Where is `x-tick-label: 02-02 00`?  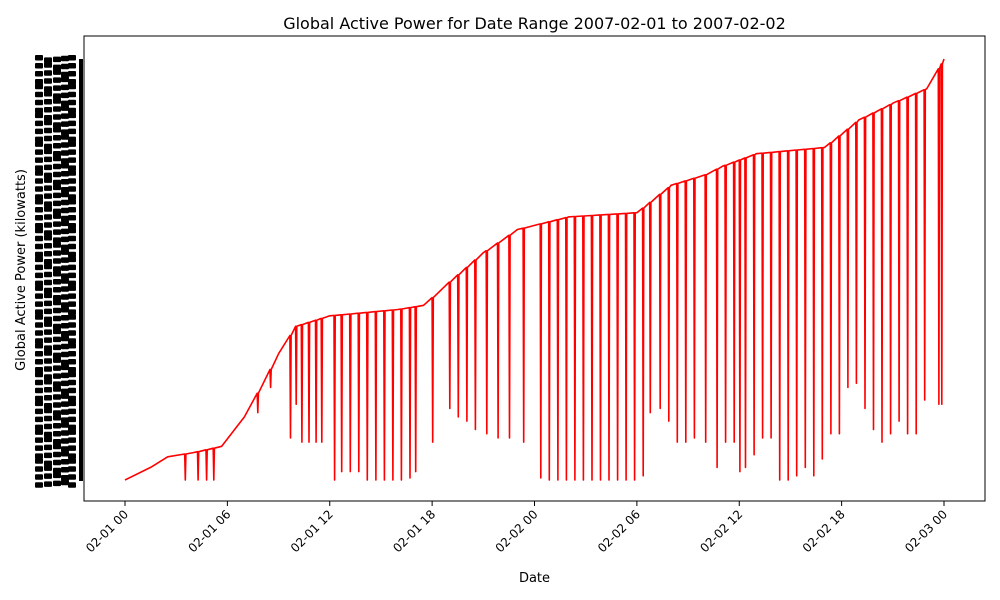 x-tick-label: 02-02 00 is located at coordinates (517, 531).